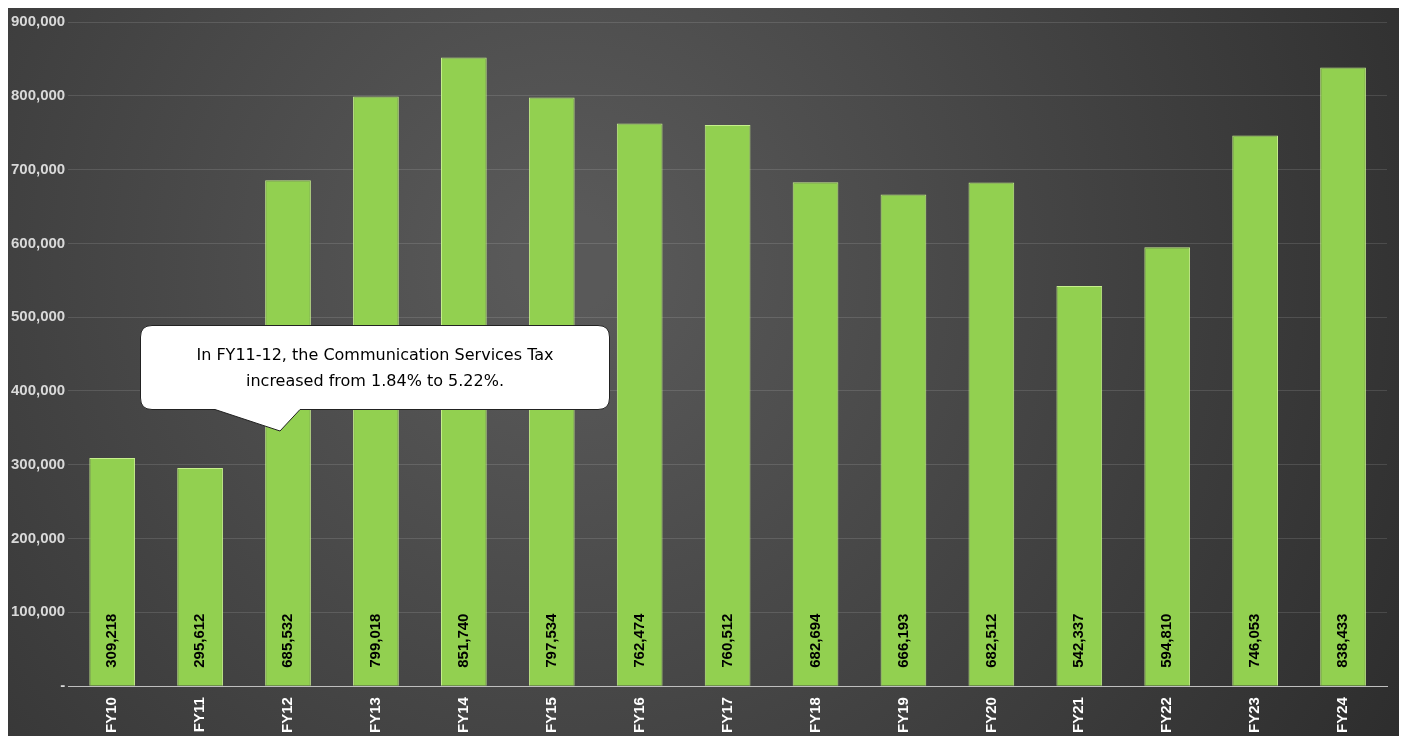 The image size is (1407, 744). What do you see at coordinates (199, 715) in the screenshot?
I see `x-tick-label: FY11` at bounding box center [199, 715].